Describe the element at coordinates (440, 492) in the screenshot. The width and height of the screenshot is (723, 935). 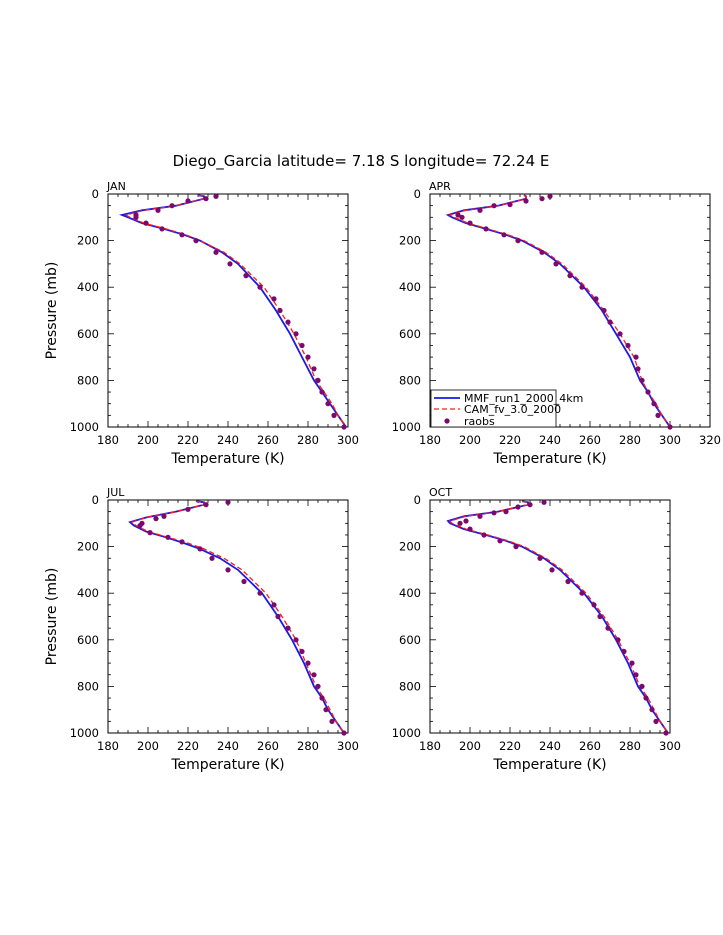
I see `panel-label: OCT` at that location.